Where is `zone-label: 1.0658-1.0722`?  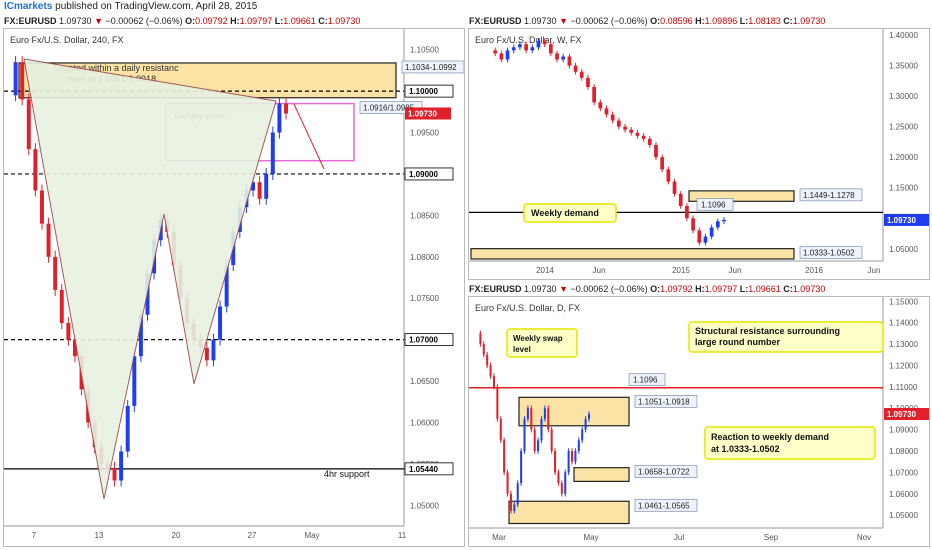
zone-label: 1.0658-1.0722 is located at coordinates (664, 472).